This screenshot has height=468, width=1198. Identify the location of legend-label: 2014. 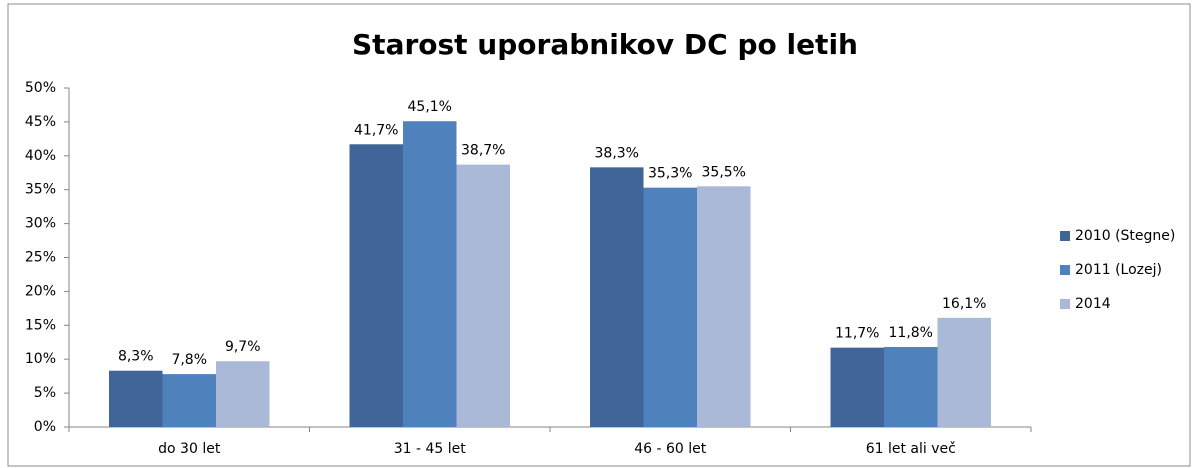
(1093, 304).